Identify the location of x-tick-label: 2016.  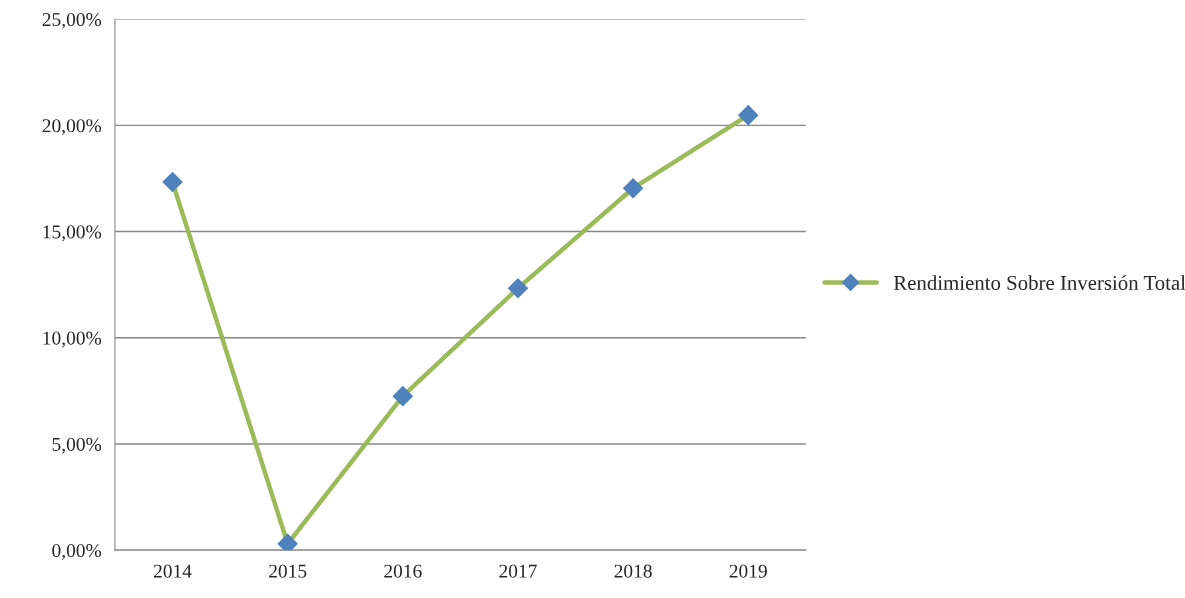
(403, 571).